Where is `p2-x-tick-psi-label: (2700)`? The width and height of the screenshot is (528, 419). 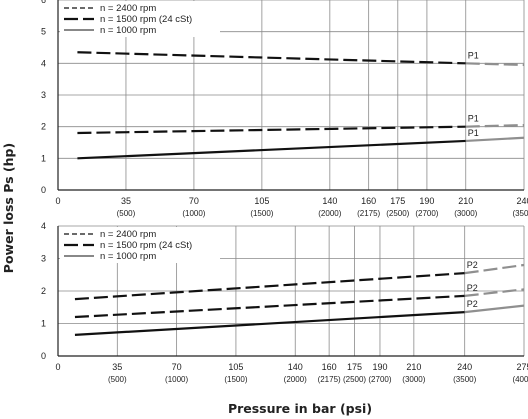 p2-x-tick-psi-label: (2700) is located at coordinates (379, 379).